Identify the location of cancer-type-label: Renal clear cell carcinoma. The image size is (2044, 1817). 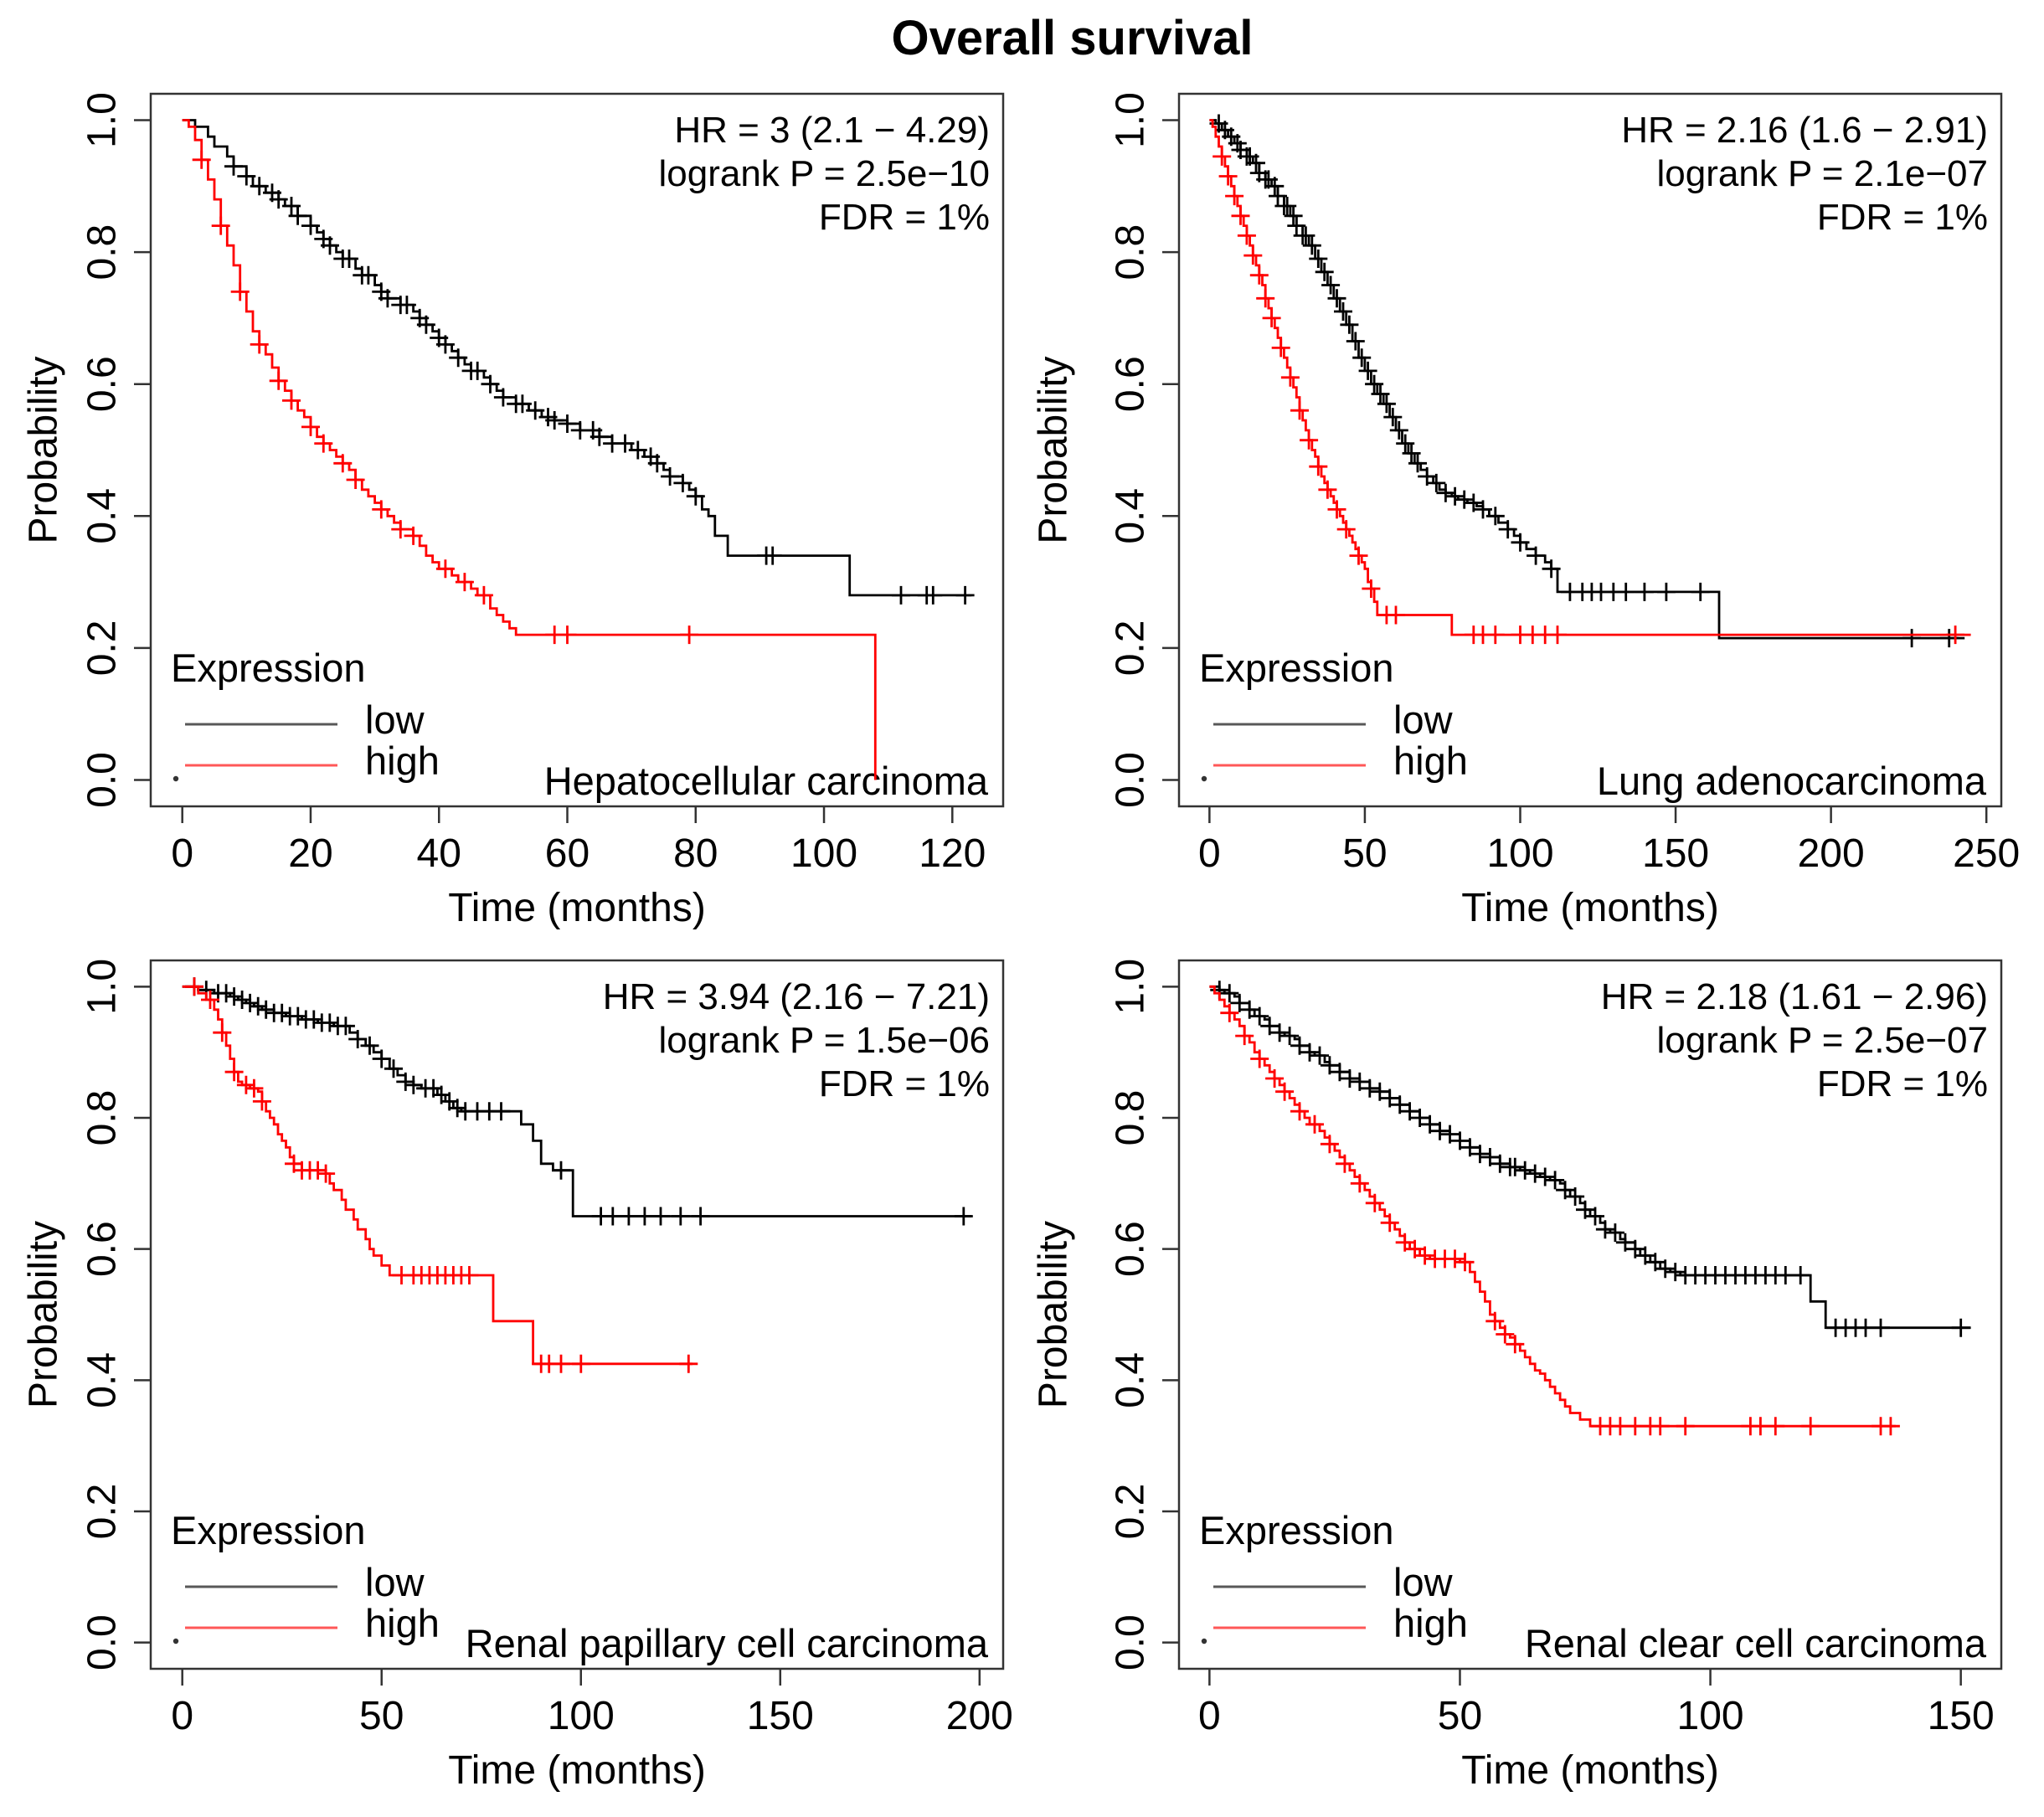
(1756, 1643).